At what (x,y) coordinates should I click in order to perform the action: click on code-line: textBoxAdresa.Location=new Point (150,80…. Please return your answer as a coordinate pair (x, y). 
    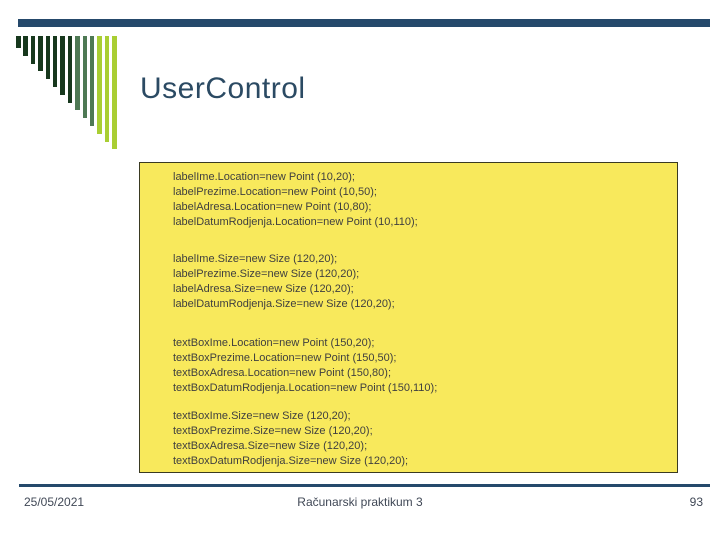
    Looking at the image, I should click on (282, 373).